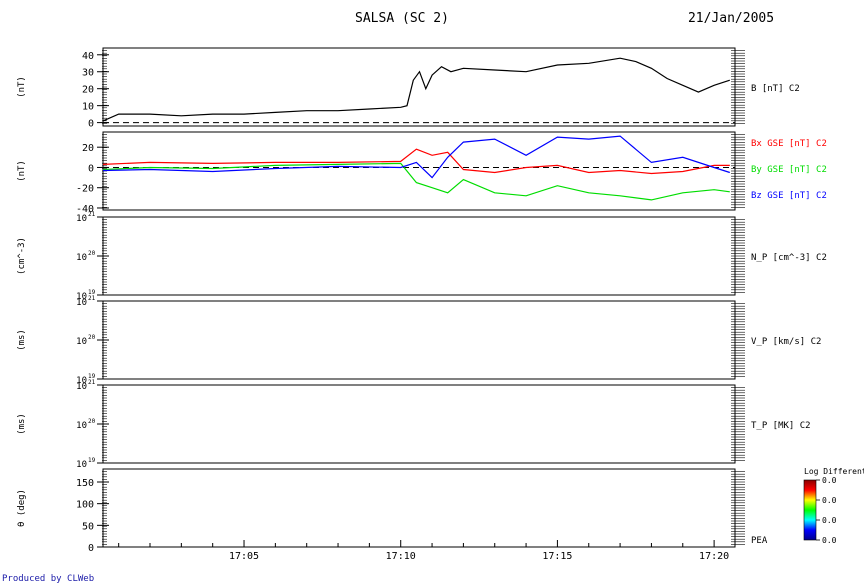 This screenshot has height=584, width=864. I want to click on plot-date: 21/Jan/2005, so click(731, 18).